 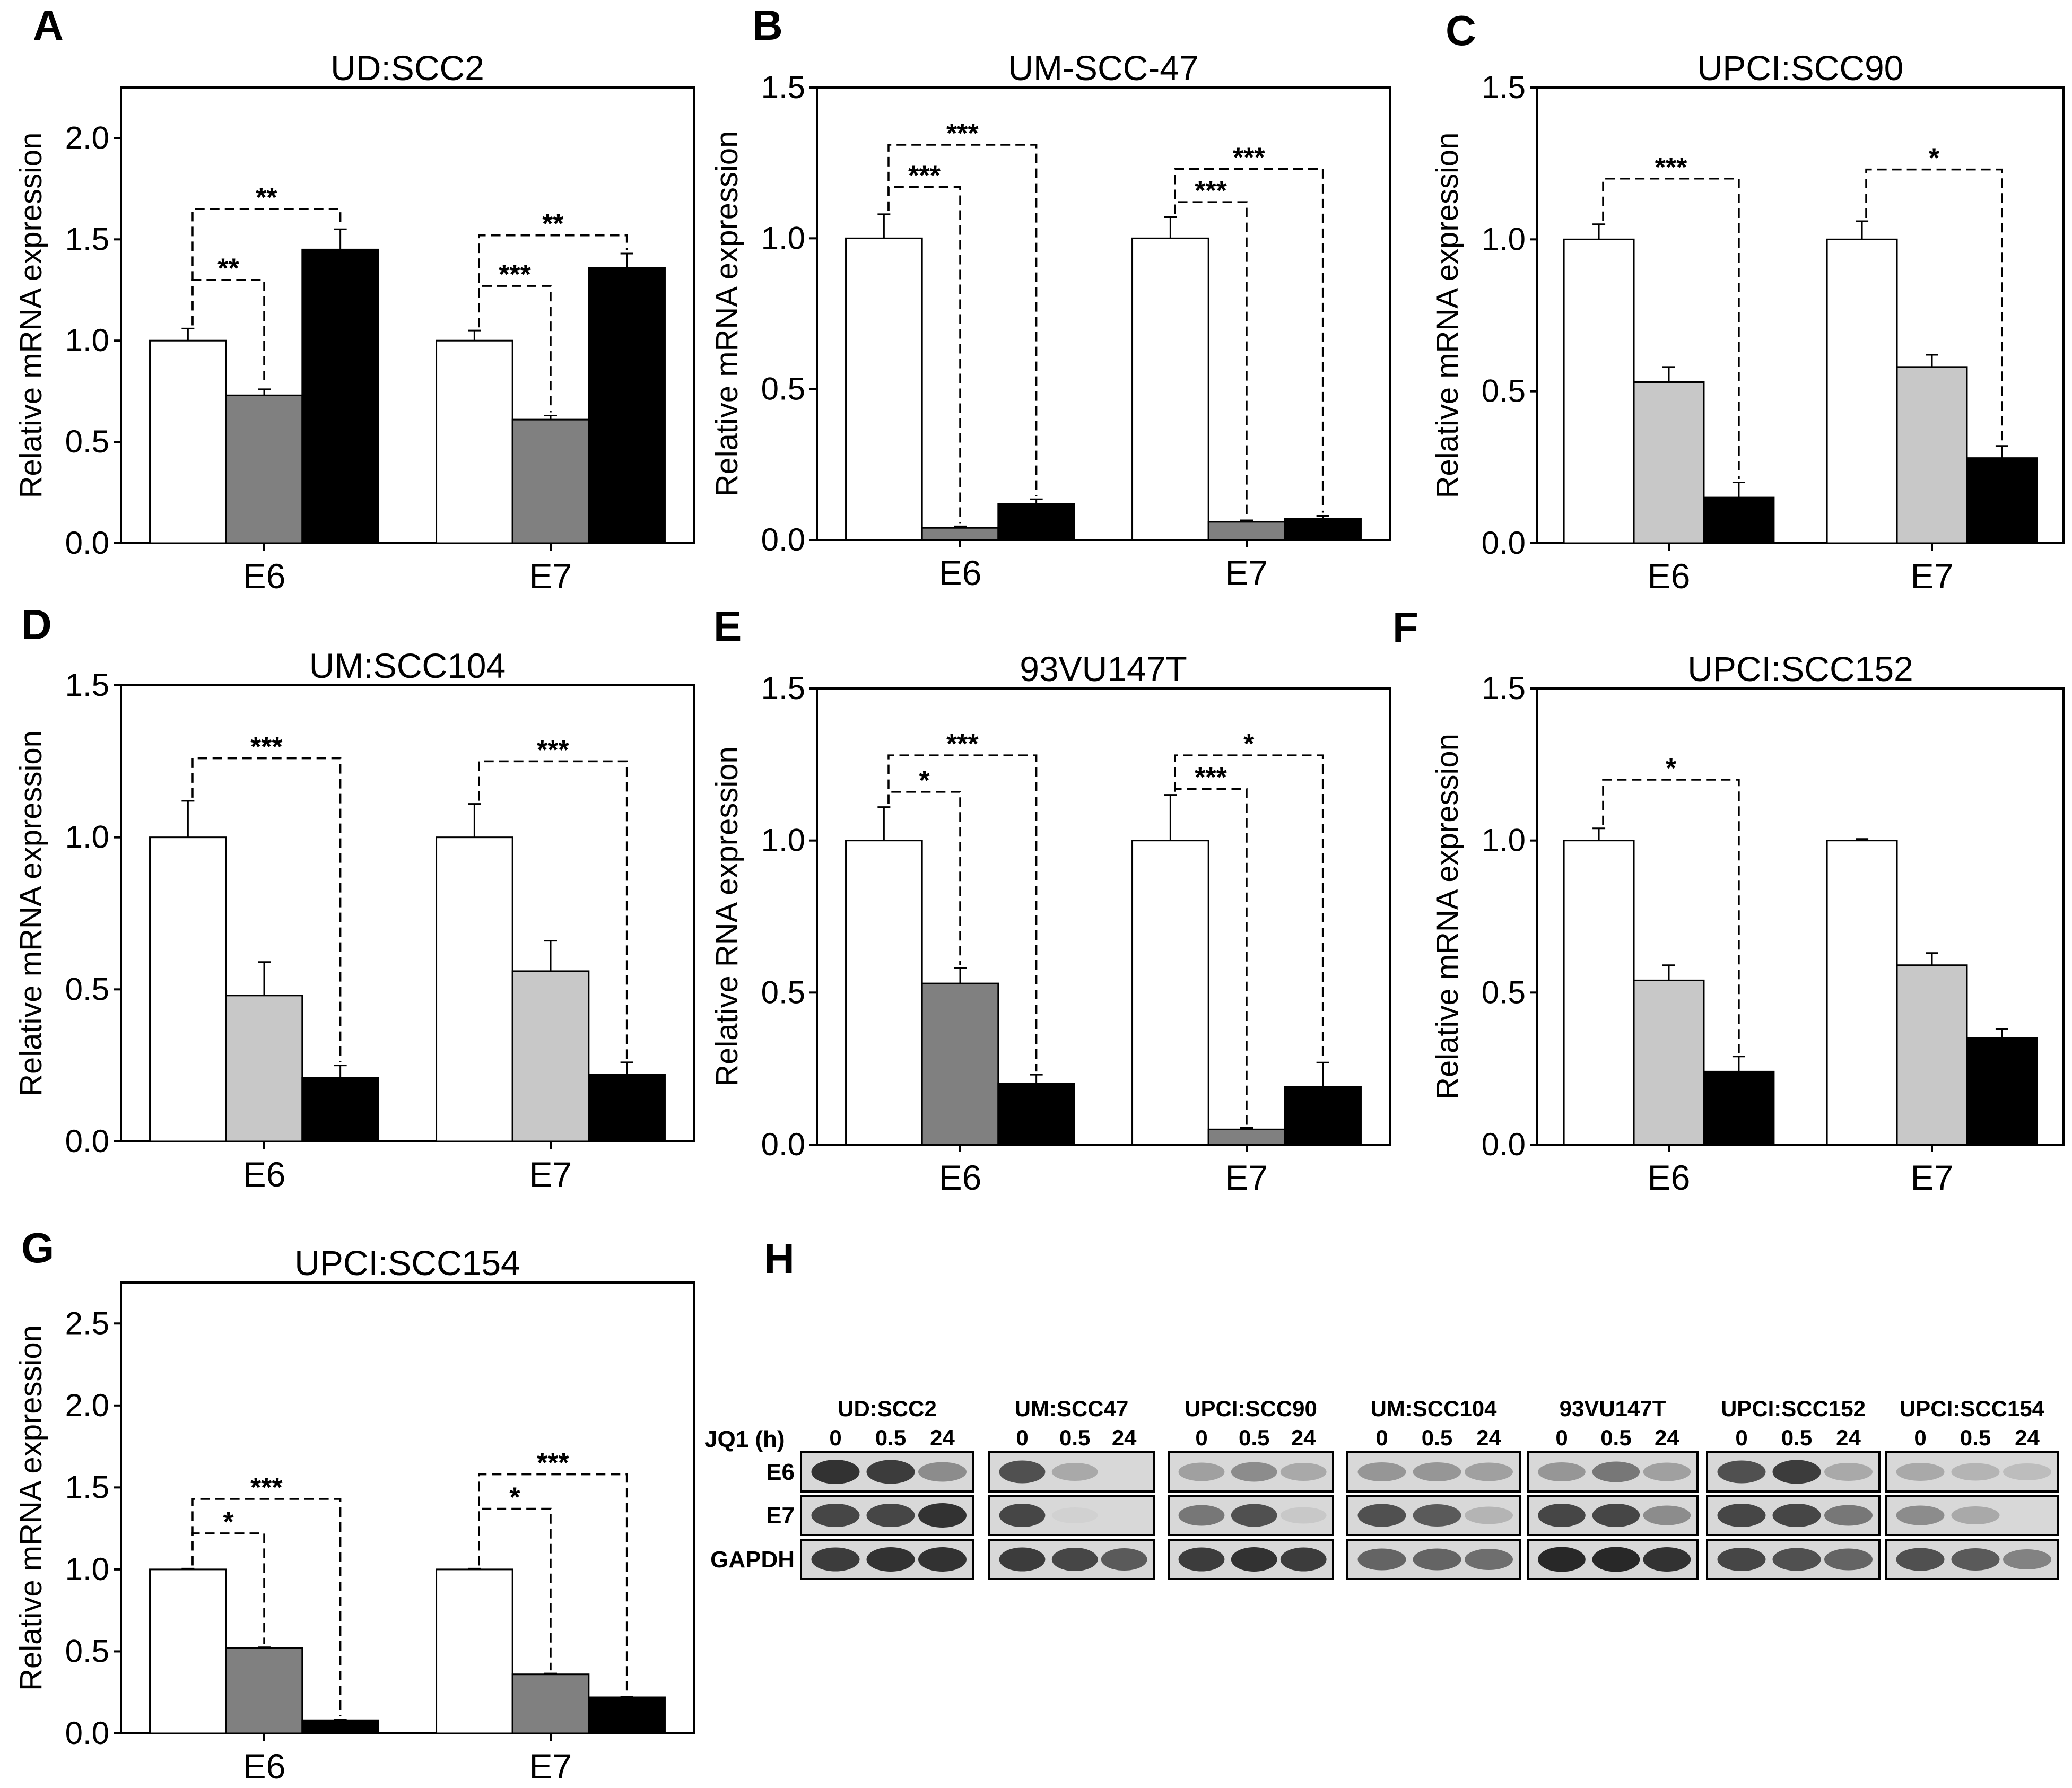 What do you see at coordinates (1103, 916) in the screenshot?
I see `plot-frame` at bounding box center [1103, 916].